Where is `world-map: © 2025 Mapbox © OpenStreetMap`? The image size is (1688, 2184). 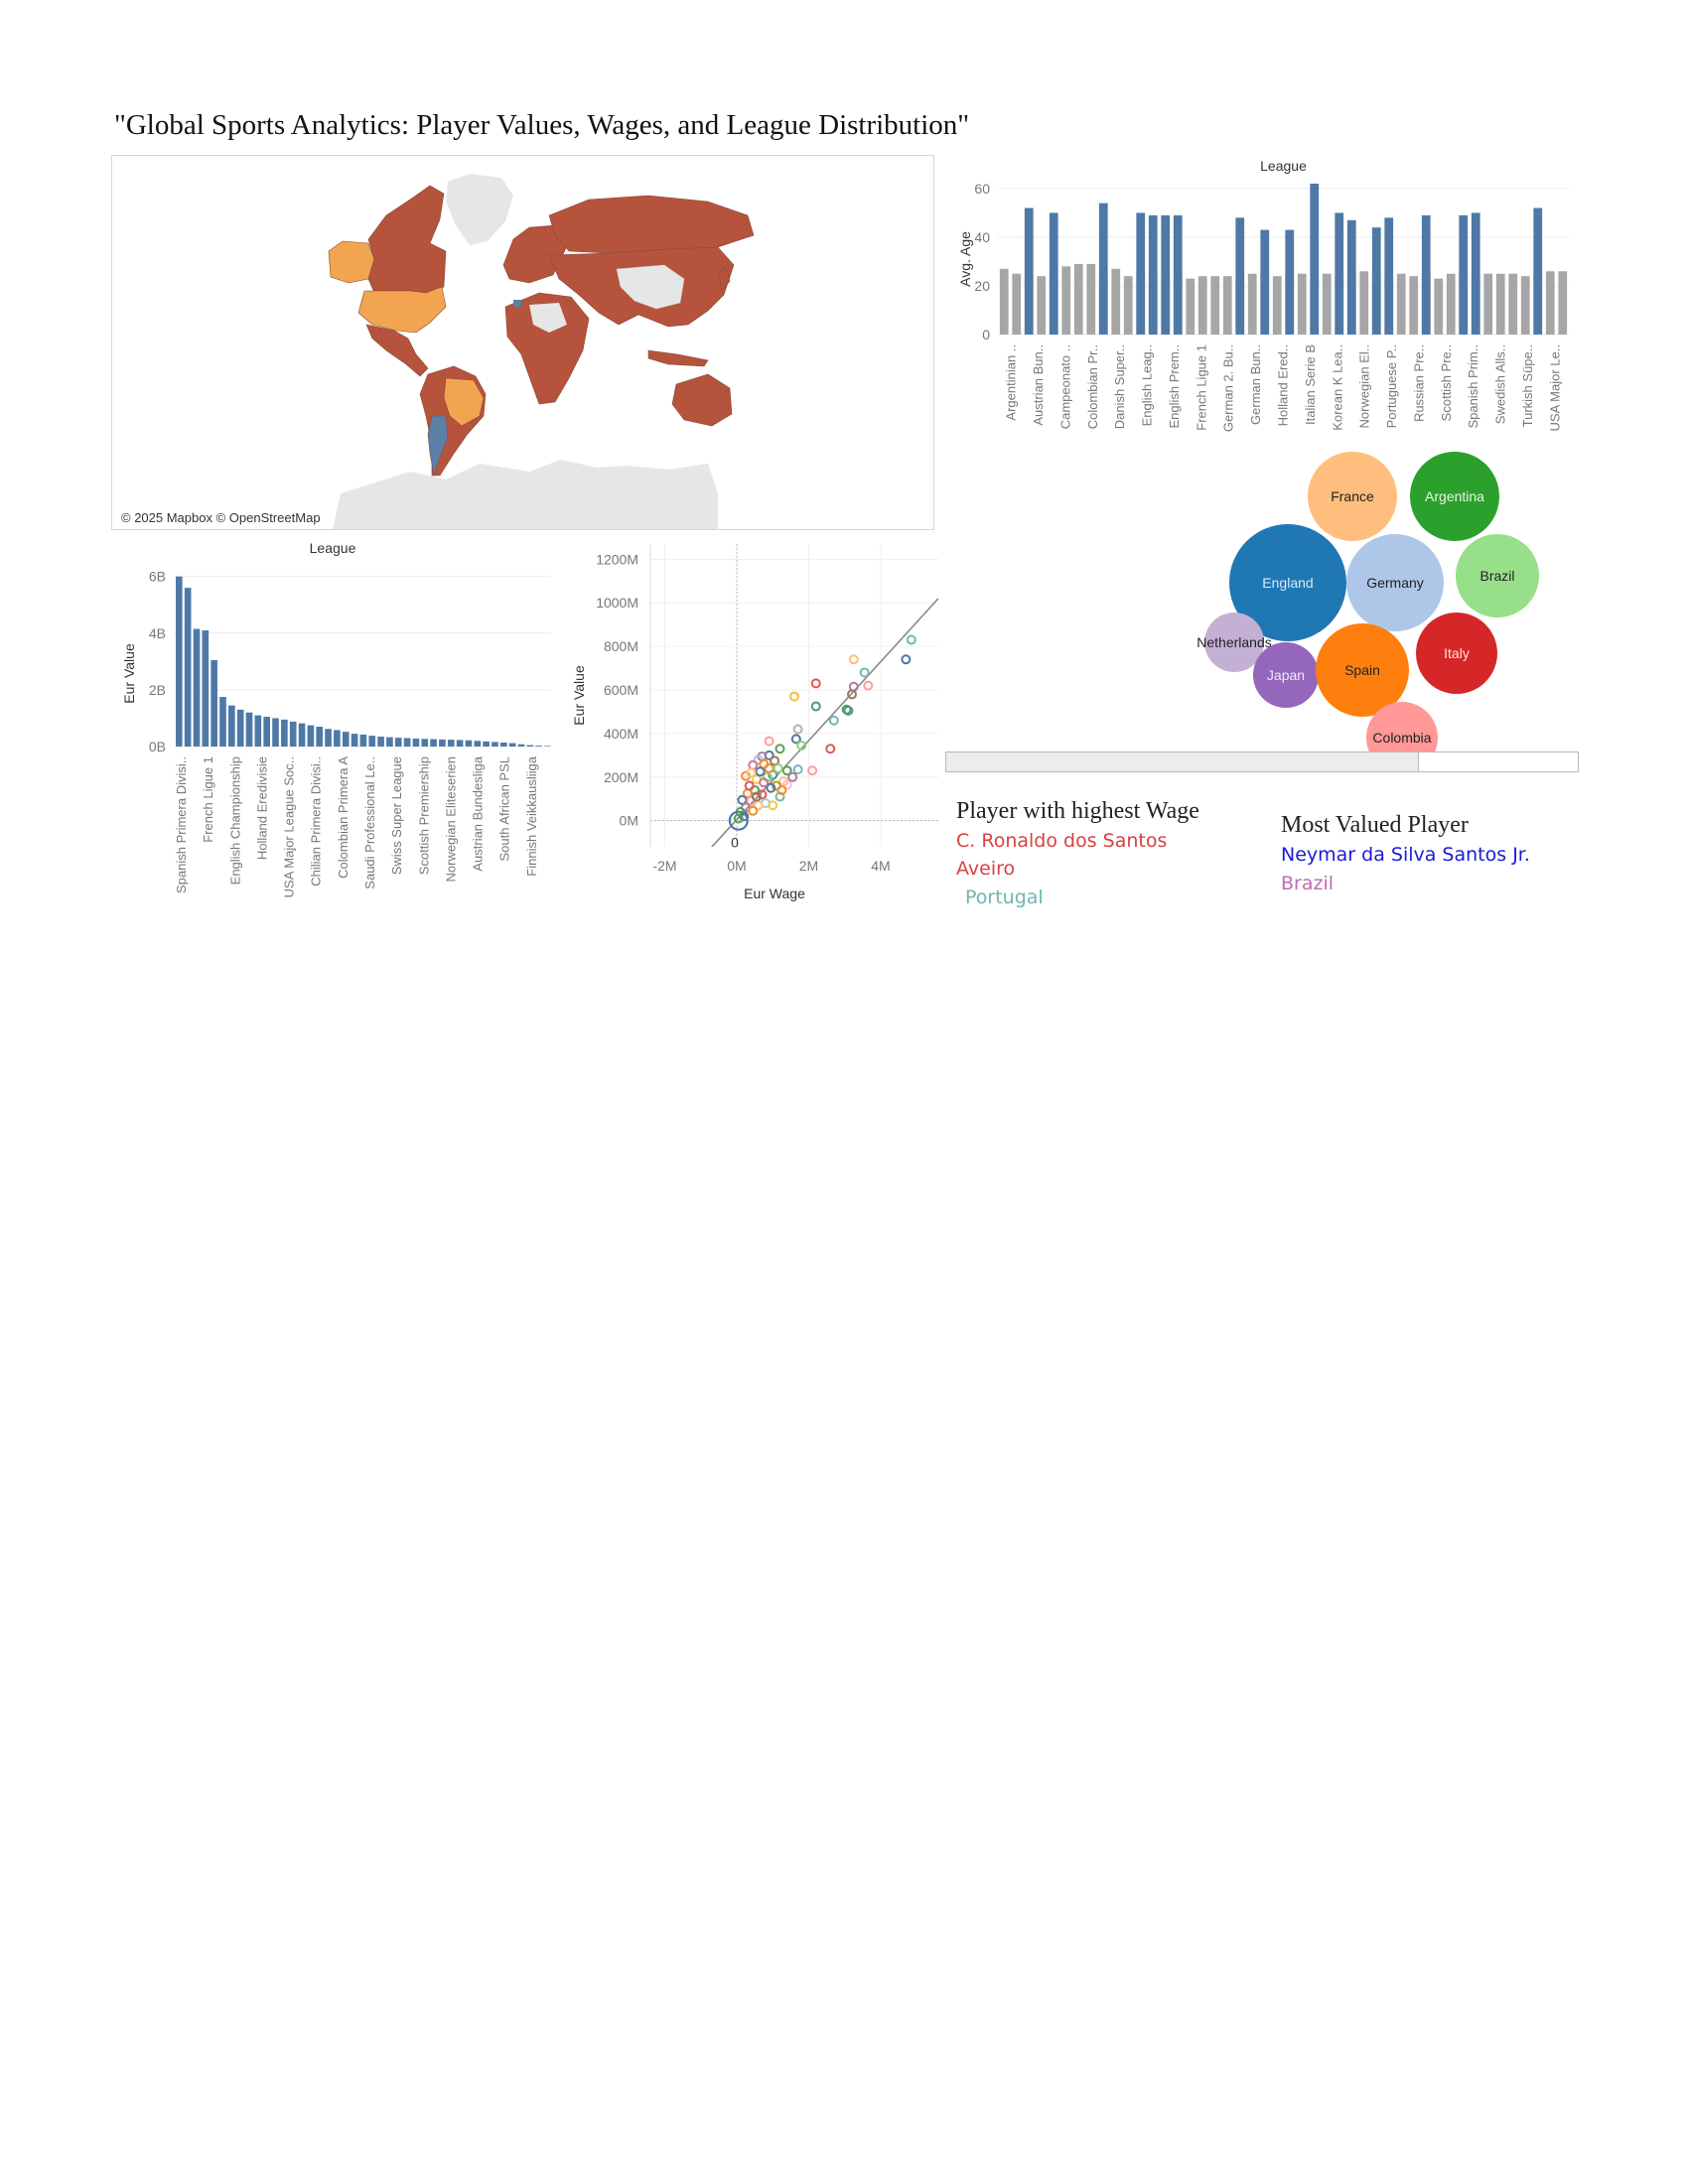
world-map: © 2025 Mapbox © OpenStreetMap is located at coordinates (522, 342).